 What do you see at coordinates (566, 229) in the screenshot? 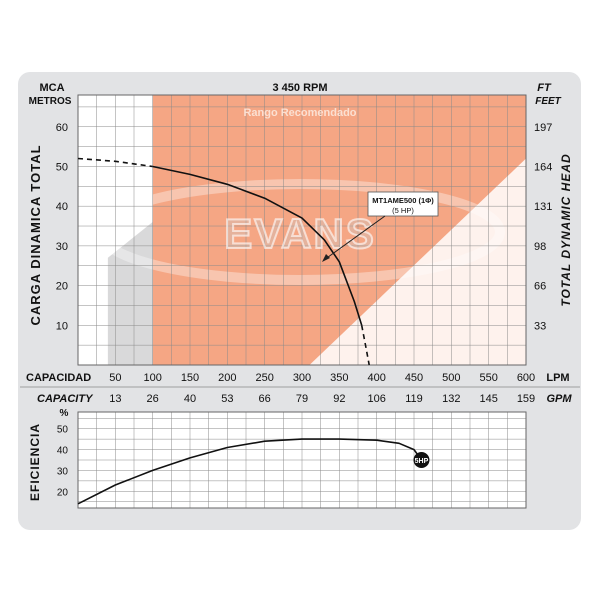
I see `ylabel-right: TOTAL DYNAMIC HEAD` at bounding box center [566, 229].